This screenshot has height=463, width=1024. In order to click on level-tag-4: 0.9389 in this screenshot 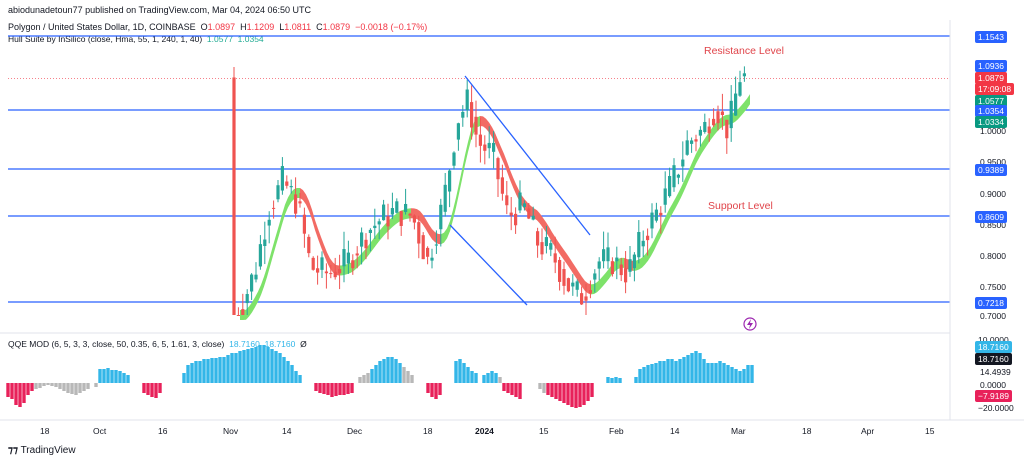, I will do `click(991, 170)`.